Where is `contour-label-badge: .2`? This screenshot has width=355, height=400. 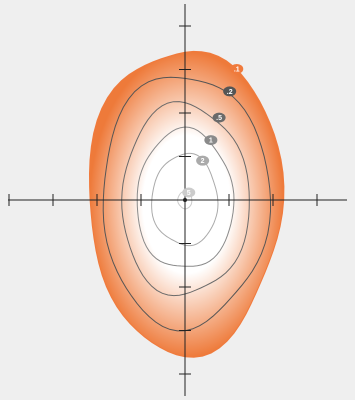 contour-label-badge: .2 is located at coordinates (230, 91).